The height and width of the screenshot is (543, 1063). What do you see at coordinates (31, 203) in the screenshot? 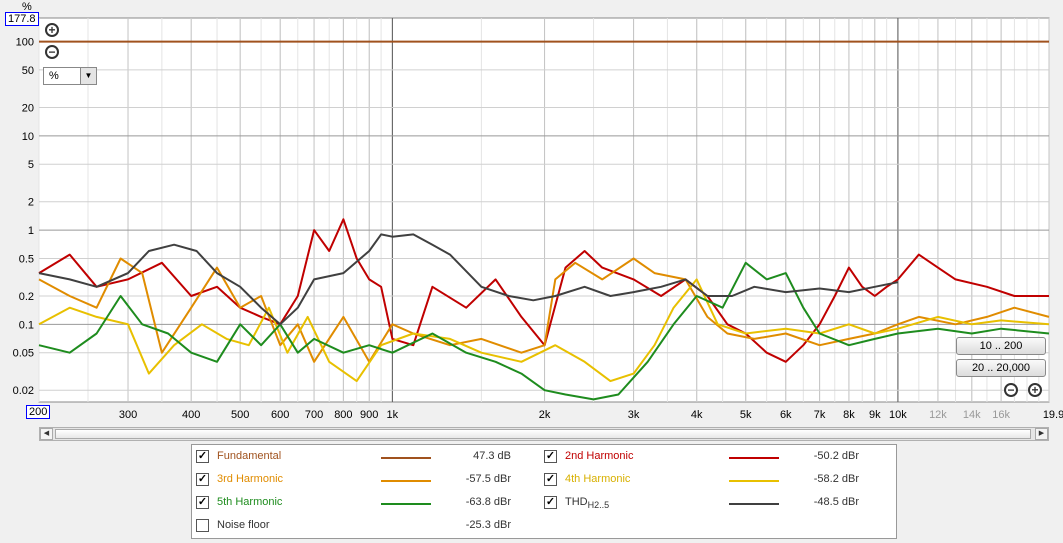
I see `y-tick-label: 2` at bounding box center [31, 203].